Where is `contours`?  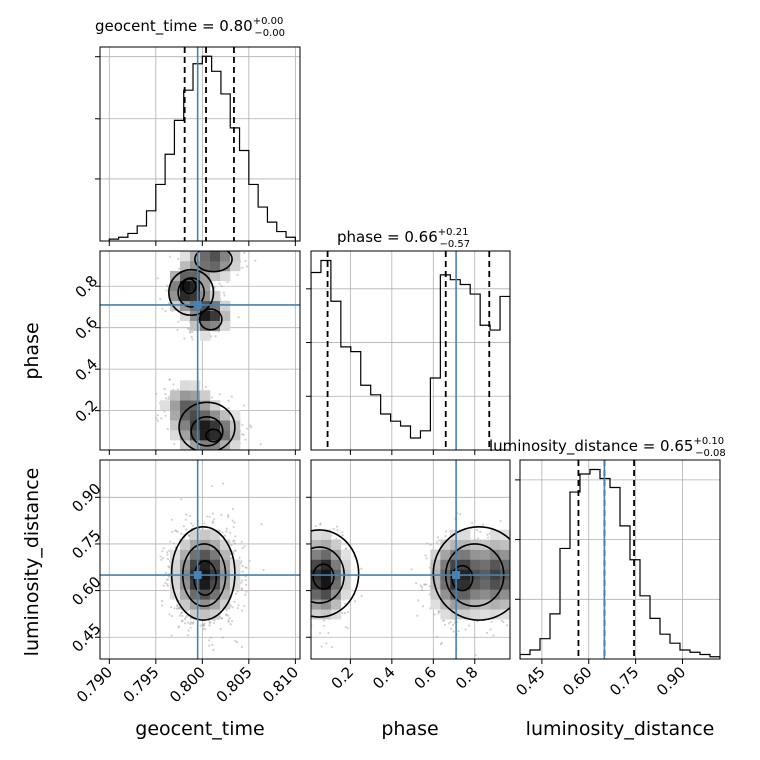 contours is located at coordinates (202, 350).